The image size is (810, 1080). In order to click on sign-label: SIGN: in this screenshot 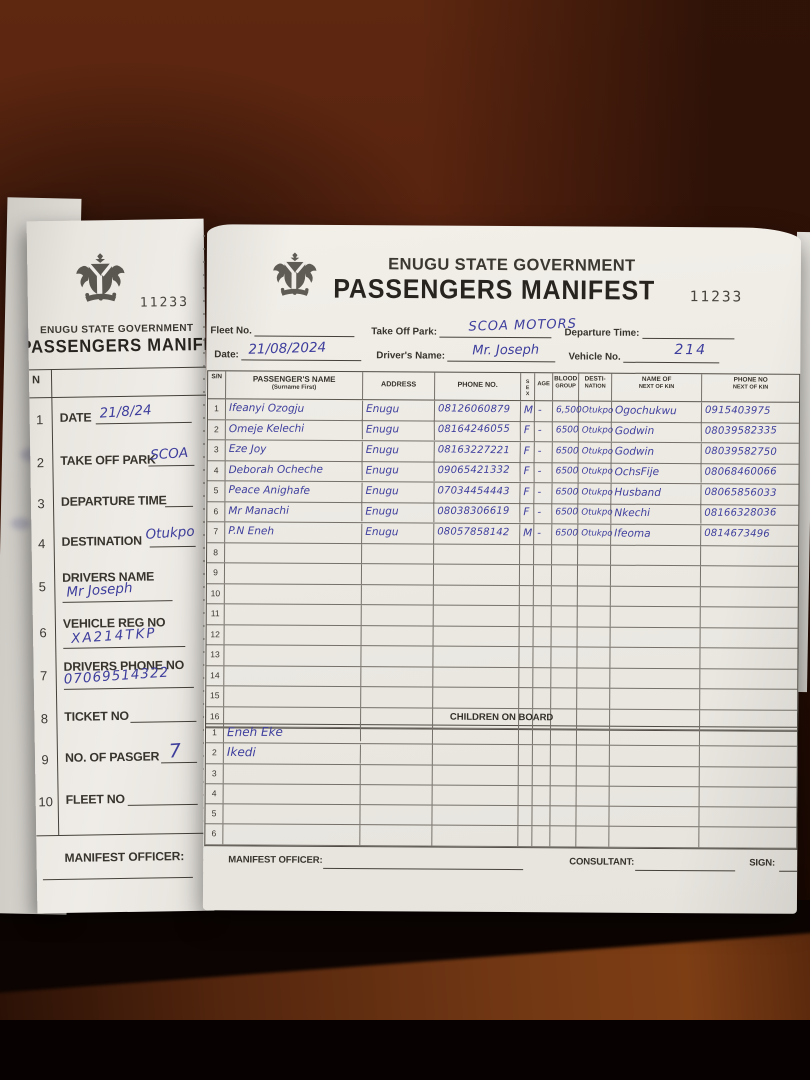, I will do `click(762, 863)`.